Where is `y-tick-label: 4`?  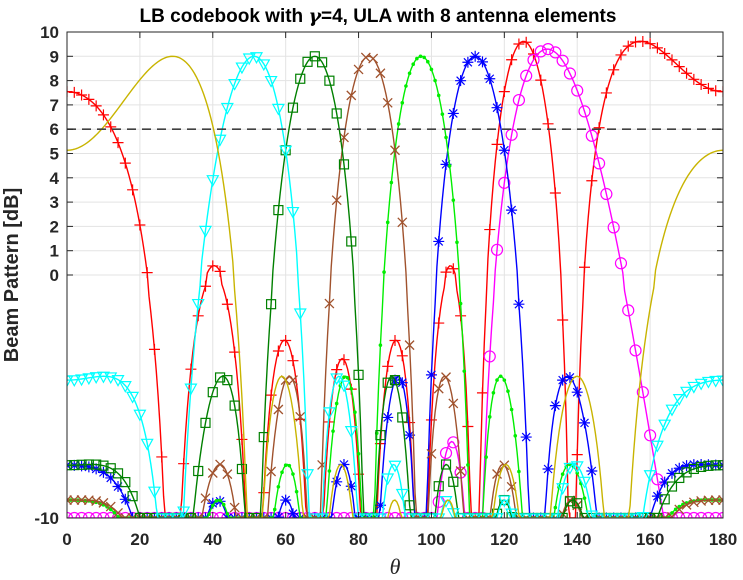 y-tick-label: 4 is located at coordinates (55, 178).